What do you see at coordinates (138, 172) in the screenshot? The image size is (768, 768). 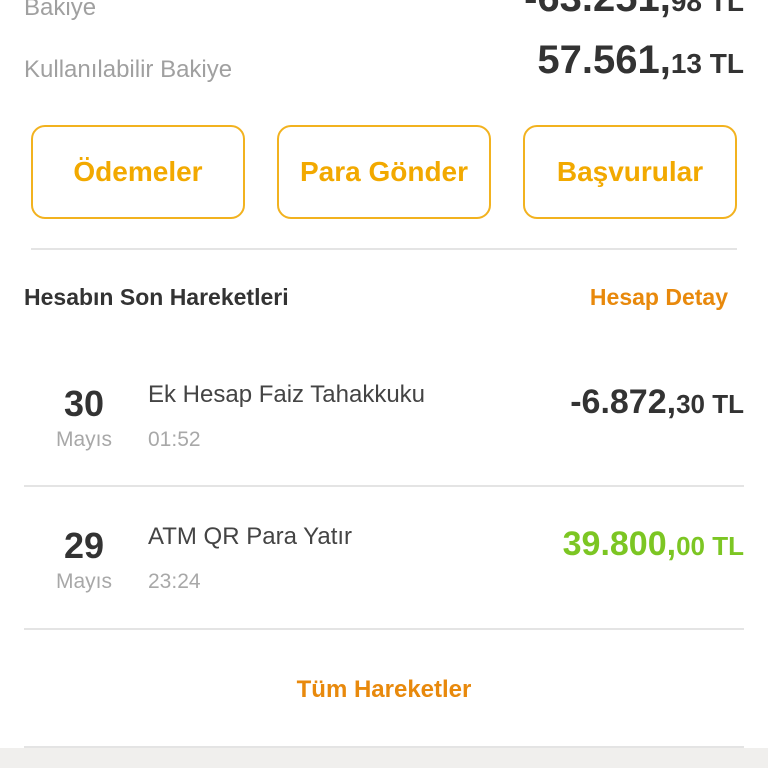 I see `payments-button: Ödemeler` at bounding box center [138, 172].